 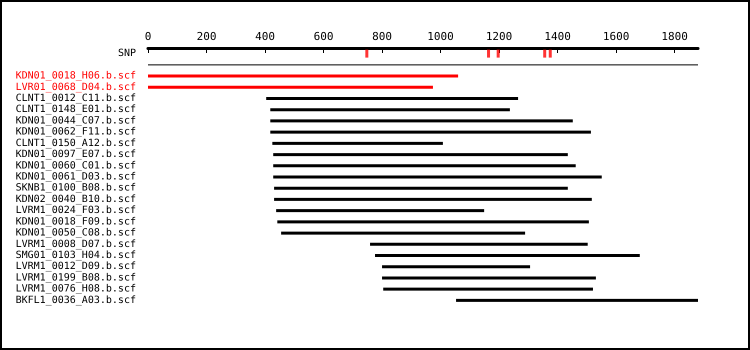 What do you see at coordinates (265, 36) in the screenshot?
I see `x-tick-label: 400` at bounding box center [265, 36].